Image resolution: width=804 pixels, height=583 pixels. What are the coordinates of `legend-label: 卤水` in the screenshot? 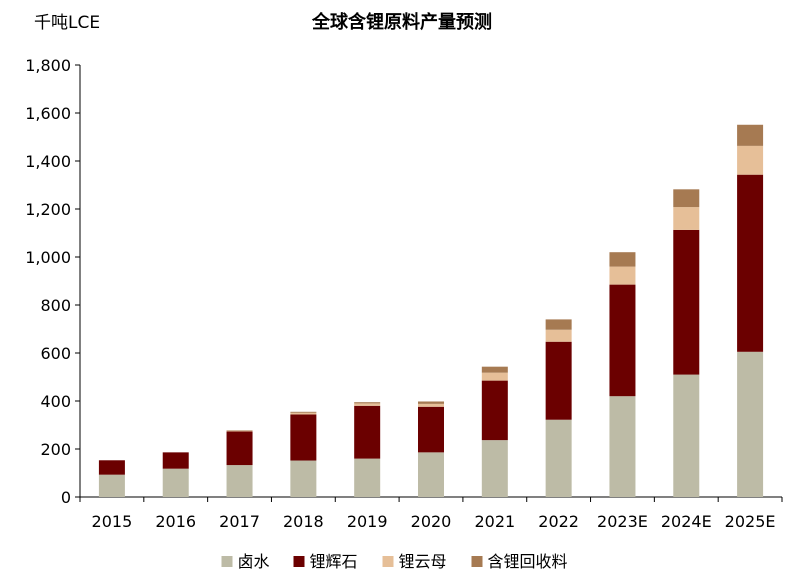 It's located at (254, 561).